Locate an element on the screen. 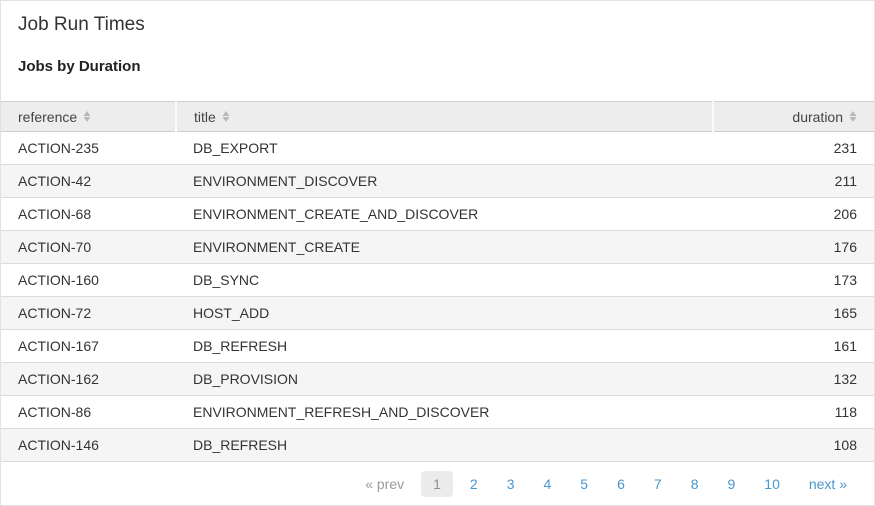 The width and height of the screenshot is (875, 506). table-row: ACTION-167 DB_REFRESH 161 is located at coordinates (437, 346).